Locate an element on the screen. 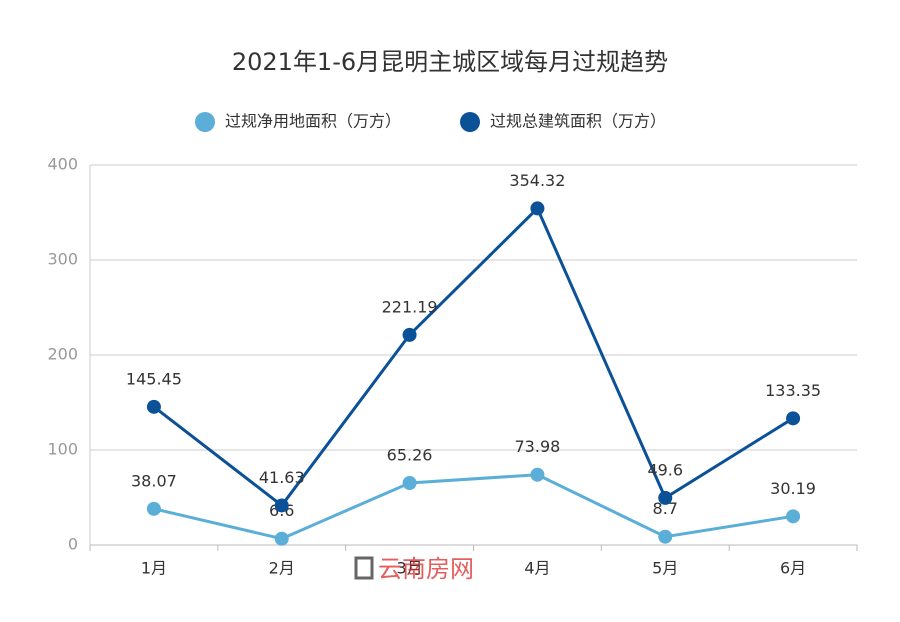  x-tick-label: 6月 is located at coordinates (793, 568).